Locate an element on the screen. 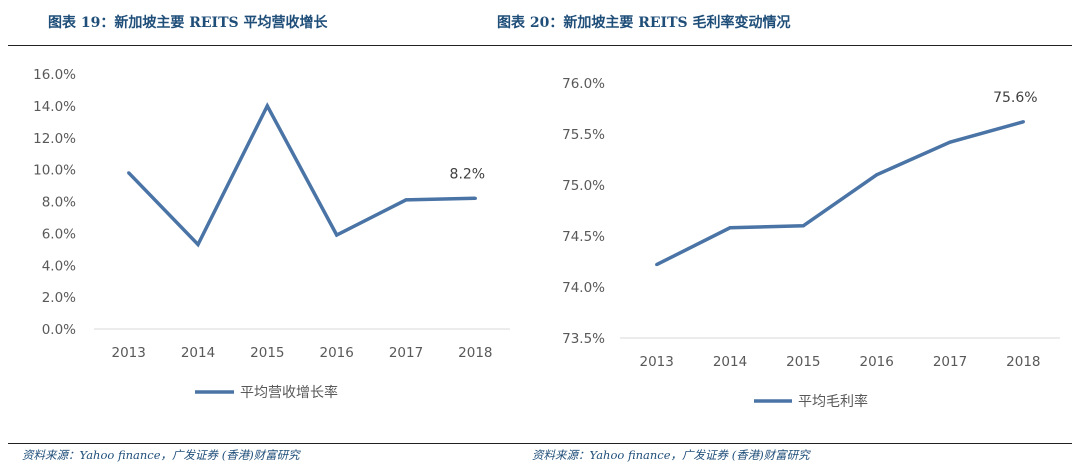 The height and width of the screenshot is (470, 1080). chart-20-y-tick-label: 73.5% is located at coordinates (583, 339).